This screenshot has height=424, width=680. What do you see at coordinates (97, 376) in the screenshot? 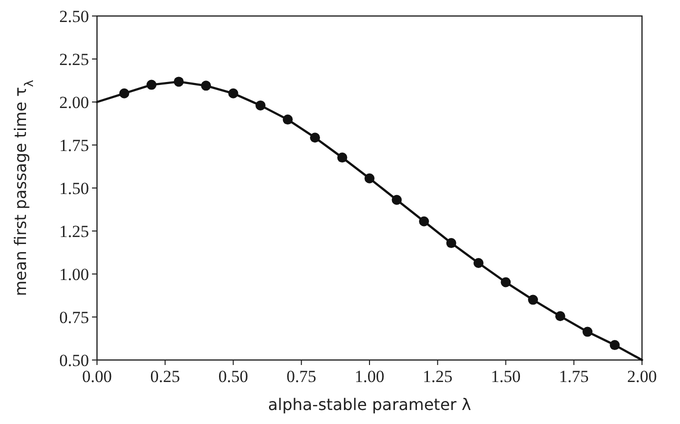
I see `x-tick-label: 0.00` at bounding box center [97, 376].